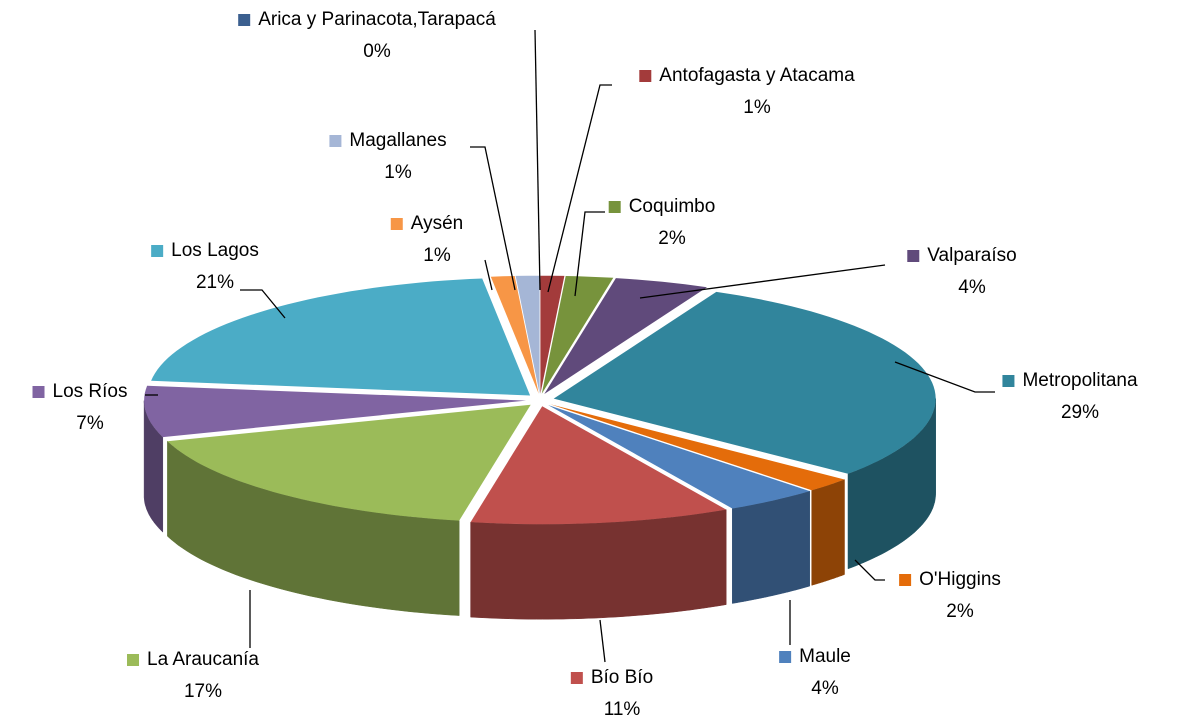 This screenshot has height=716, width=1178. Describe the element at coordinates (203, 691) in the screenshot. I see `value-label: 17%` at that location.